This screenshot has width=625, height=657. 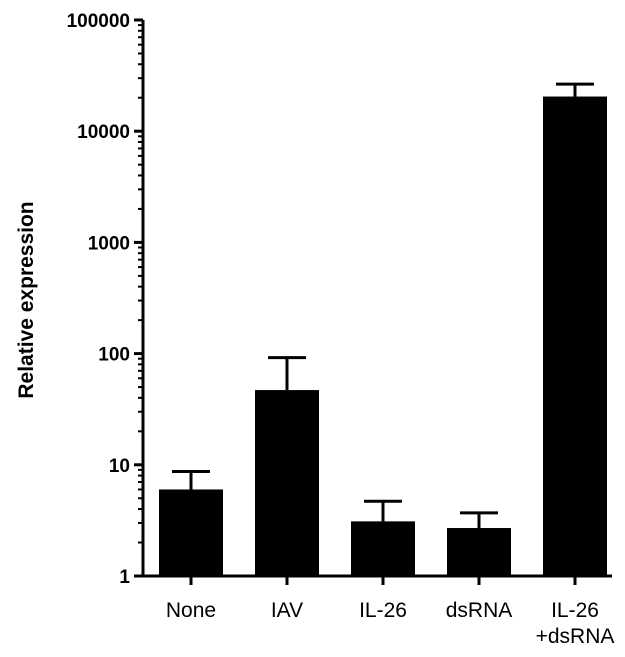 I want to click on x-tick-label-line: IAV, so click(x=287, y=610).